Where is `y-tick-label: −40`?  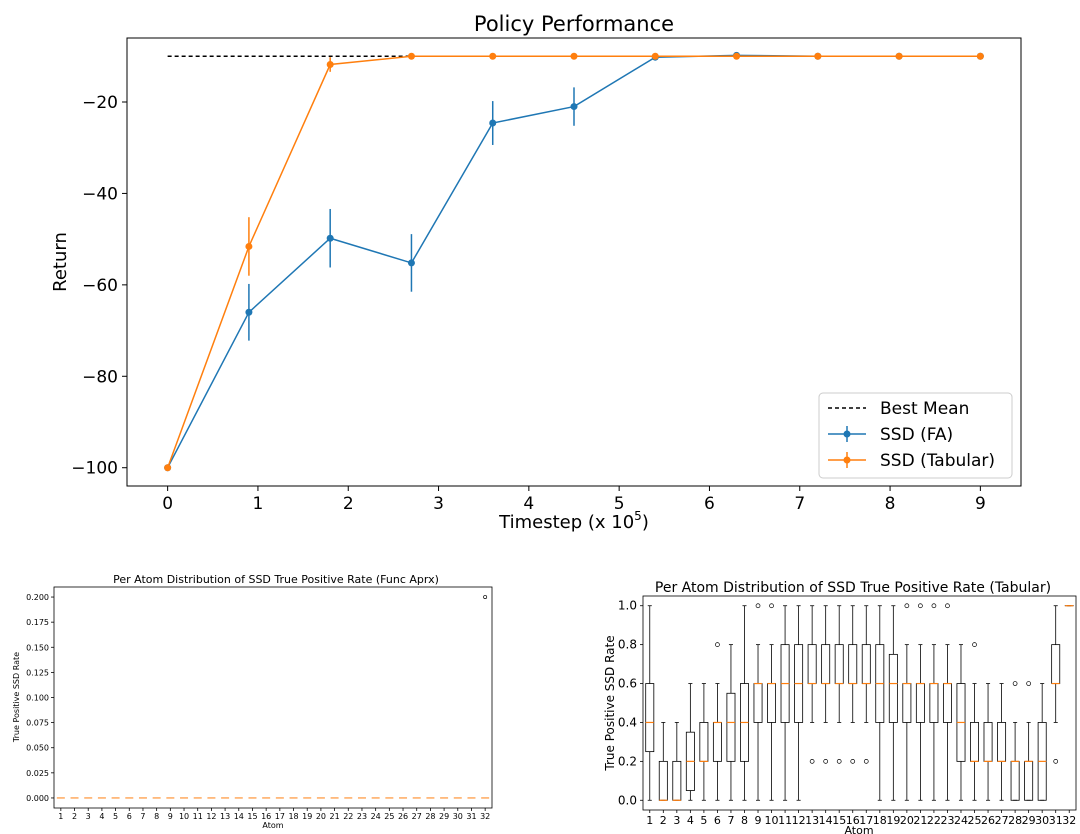
y-tick-label: −40 is located at coordinates (100, 194).